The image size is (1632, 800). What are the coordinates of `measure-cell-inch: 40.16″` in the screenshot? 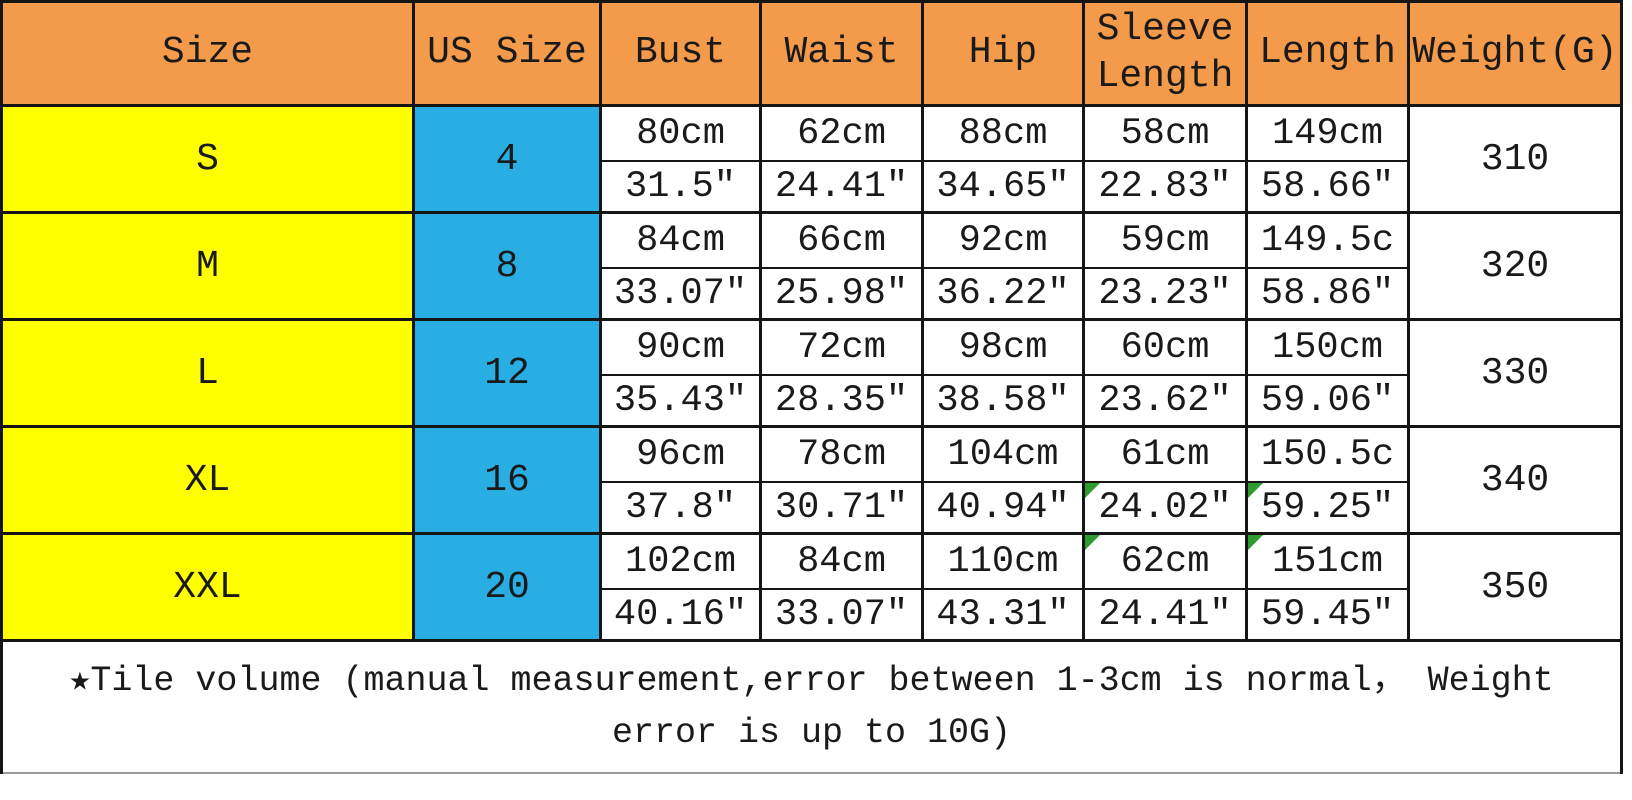 It's located at (680, 615).